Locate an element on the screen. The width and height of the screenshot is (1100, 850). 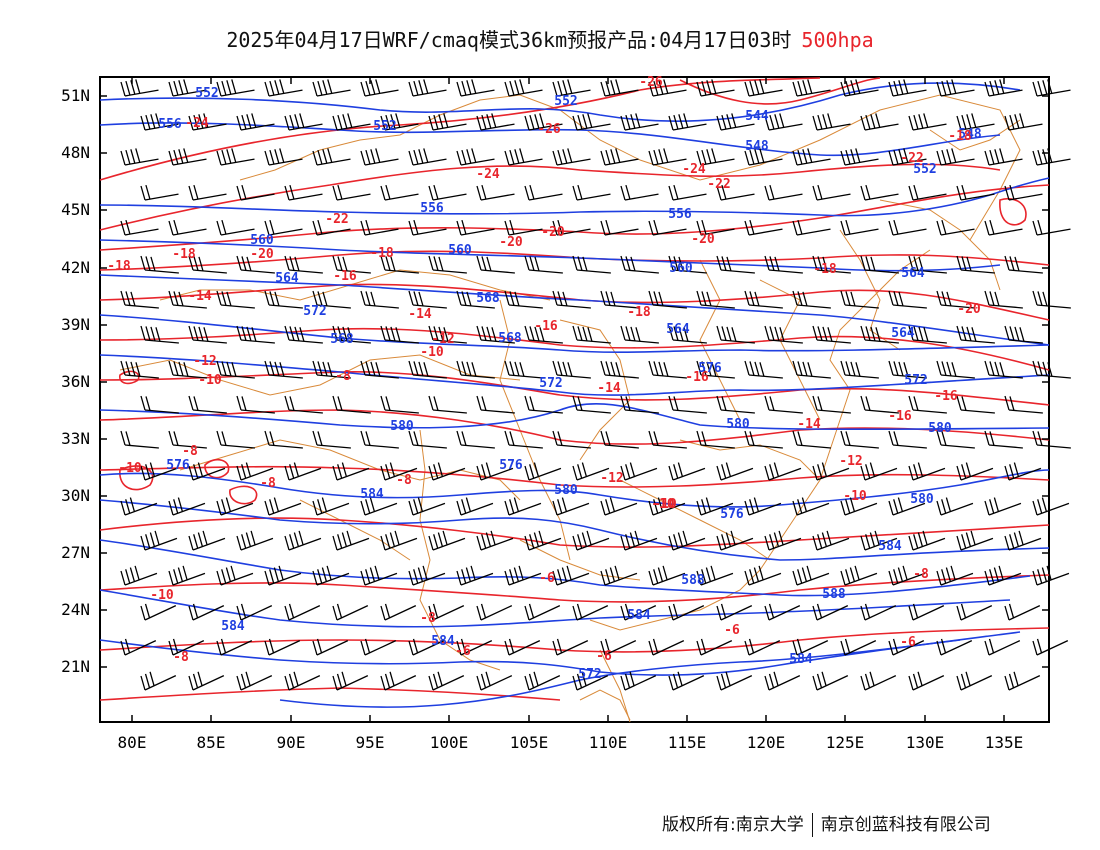
lon-label: 80E is located at coordinates (132, 742).